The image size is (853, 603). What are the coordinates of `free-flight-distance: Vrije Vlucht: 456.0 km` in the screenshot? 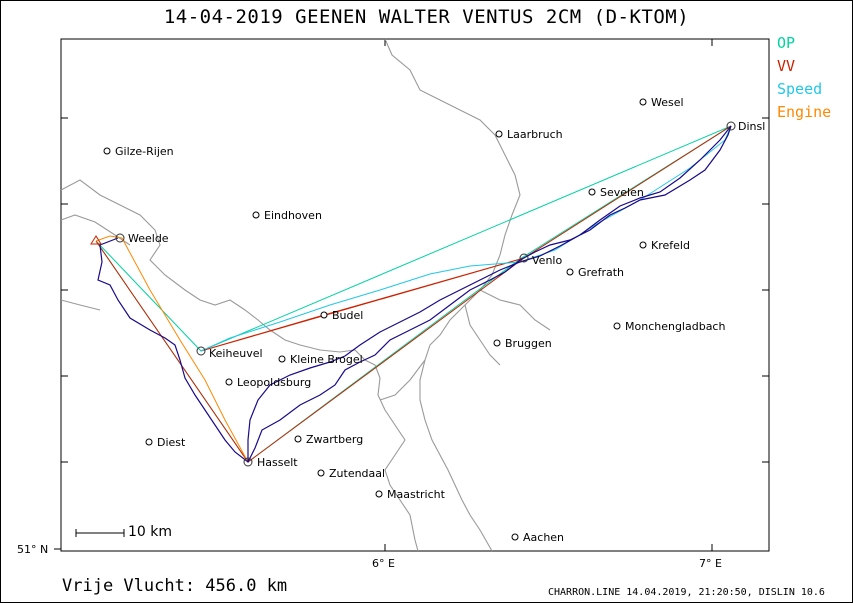 It's located at (175, 586).